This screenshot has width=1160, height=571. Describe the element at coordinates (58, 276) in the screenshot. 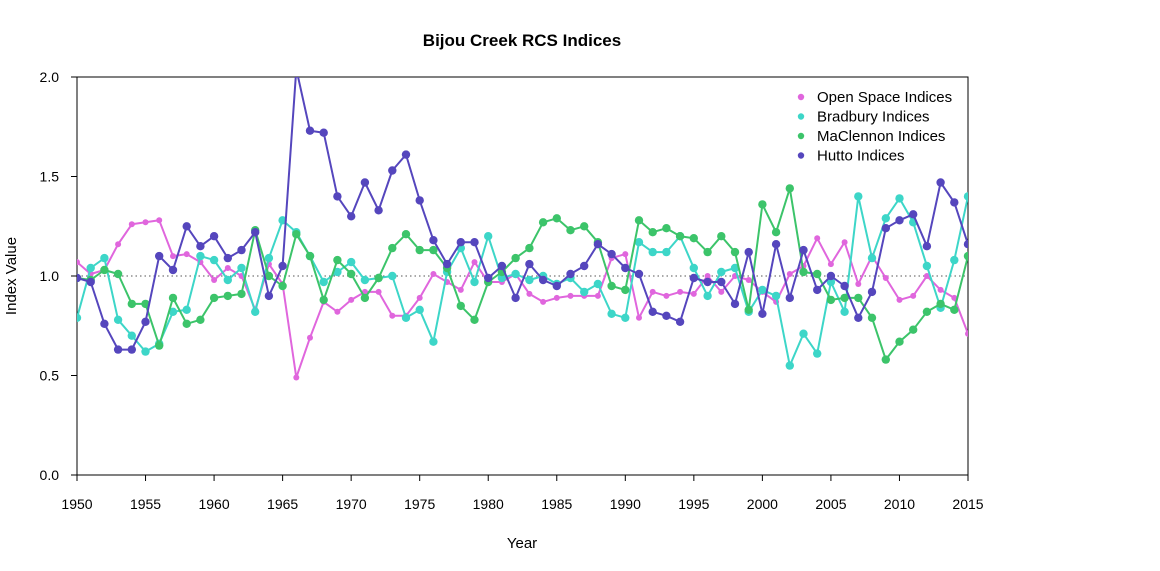

I see `y-axis: 0.0 0.5 1.0 1.5 2.0` at that location.